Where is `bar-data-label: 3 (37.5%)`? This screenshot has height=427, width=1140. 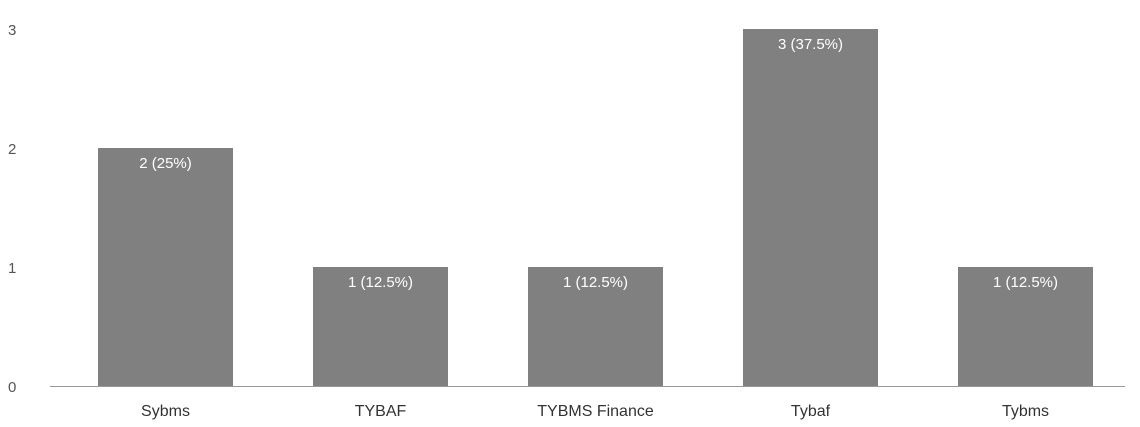 bar-data-label: 3 (37.5%) is located at coordinates (810, 44).